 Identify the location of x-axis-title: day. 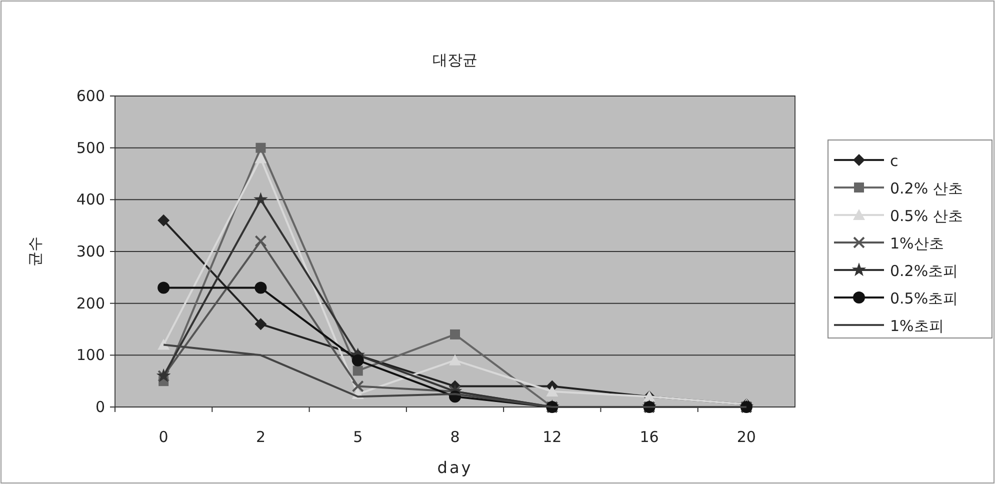
(455, 467).